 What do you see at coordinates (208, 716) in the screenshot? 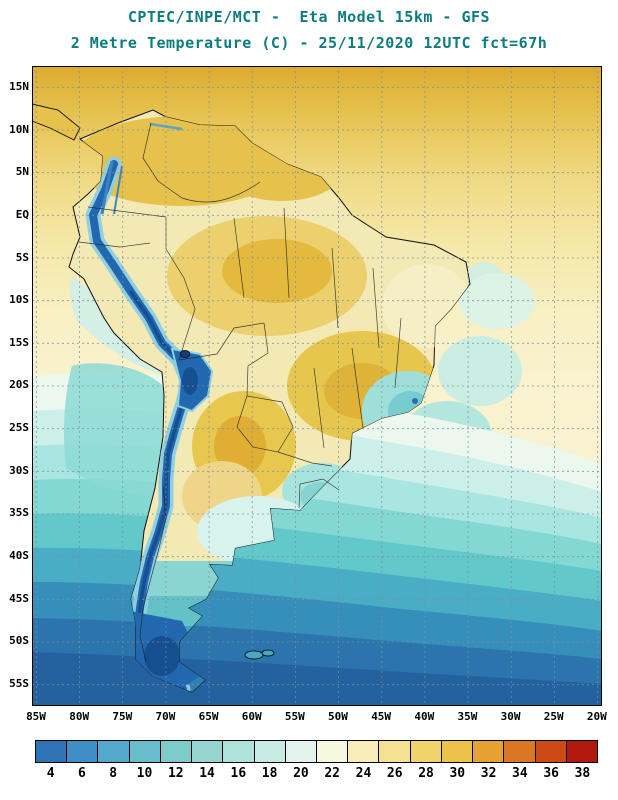
I see `lon-label: 65W` at bounding box center [208, 716].